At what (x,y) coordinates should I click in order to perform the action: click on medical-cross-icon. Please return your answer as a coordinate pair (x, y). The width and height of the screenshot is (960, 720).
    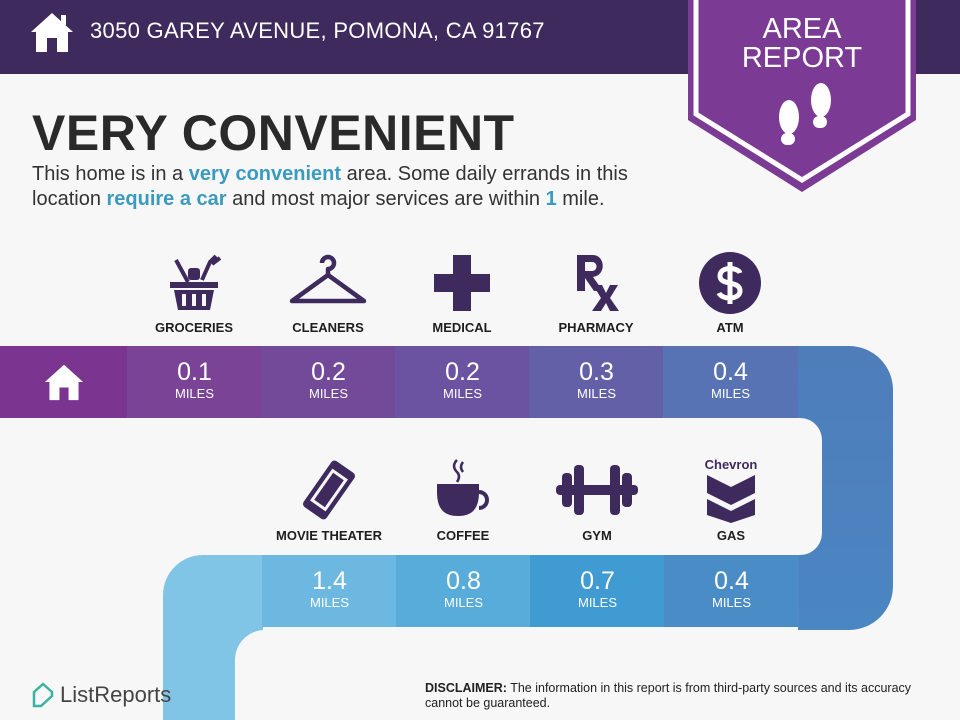
    Looking at the image, I should click on (462, 283).